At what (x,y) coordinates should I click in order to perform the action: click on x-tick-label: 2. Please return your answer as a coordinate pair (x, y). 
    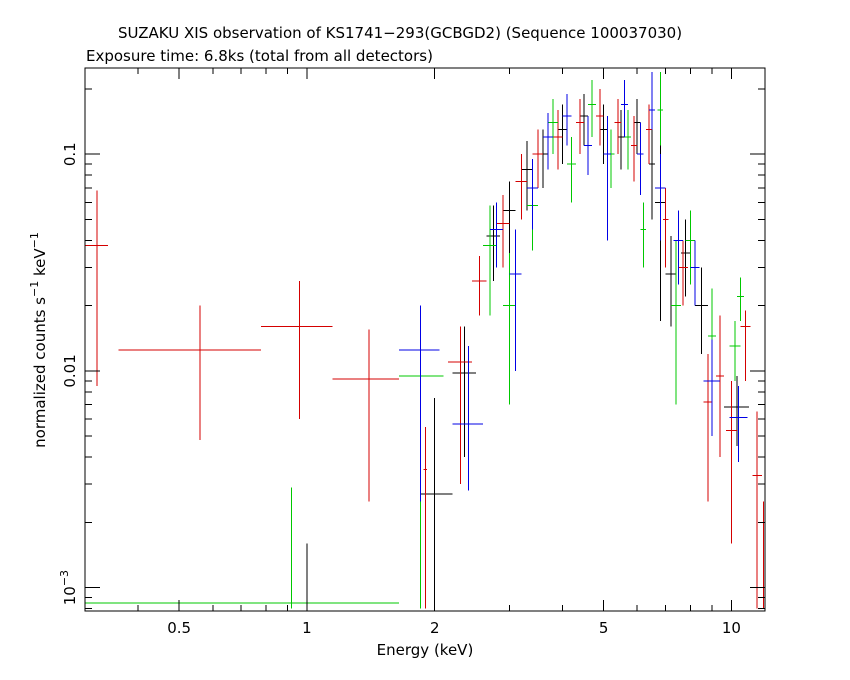
    Looking at the image, I should click on (435, 628).